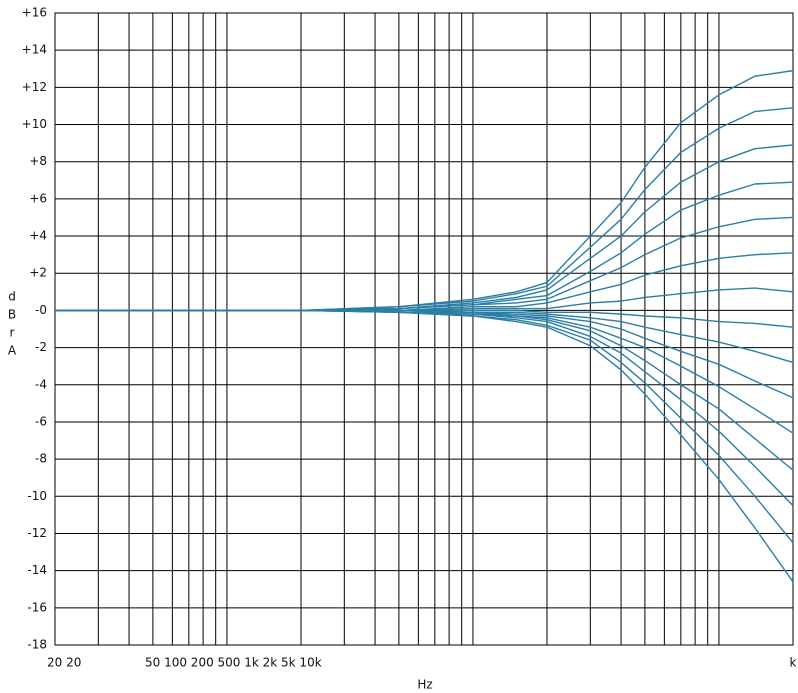  Describe the element at coordinates (37, 533) in the screenshot. I see `y-tick-label: -12` at that location.